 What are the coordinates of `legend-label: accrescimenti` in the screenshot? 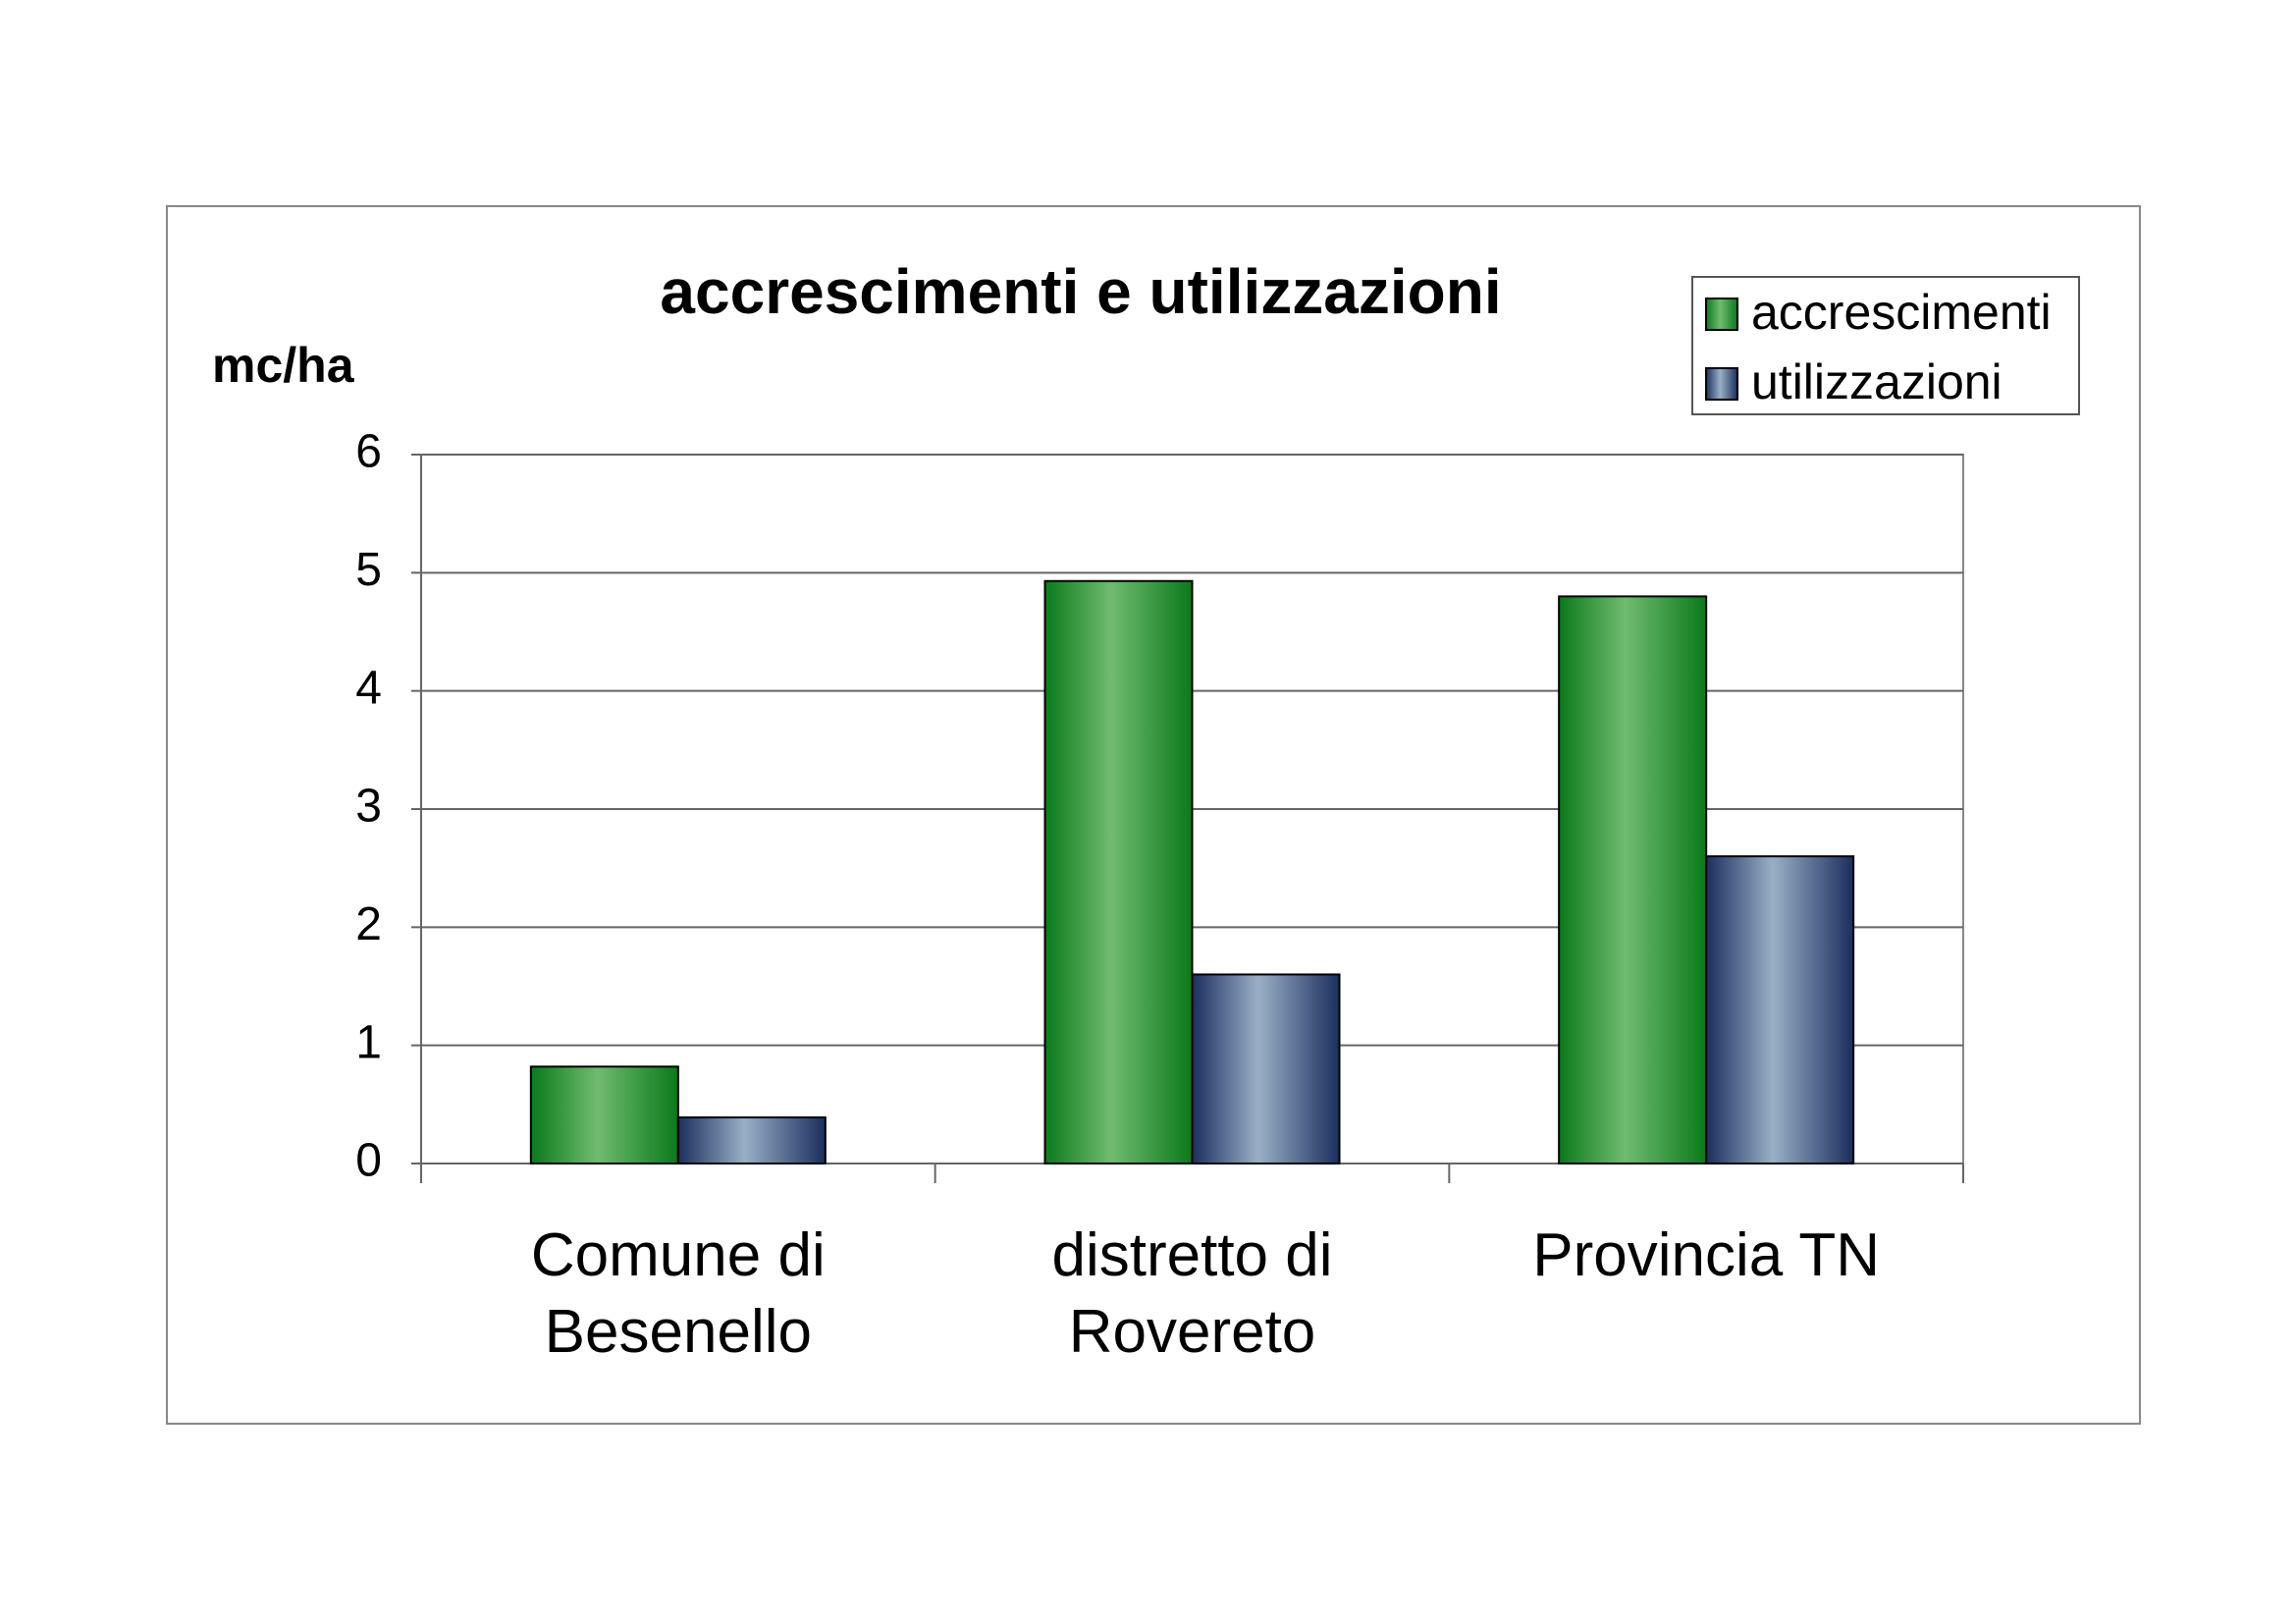 It's located at (1901, 312).